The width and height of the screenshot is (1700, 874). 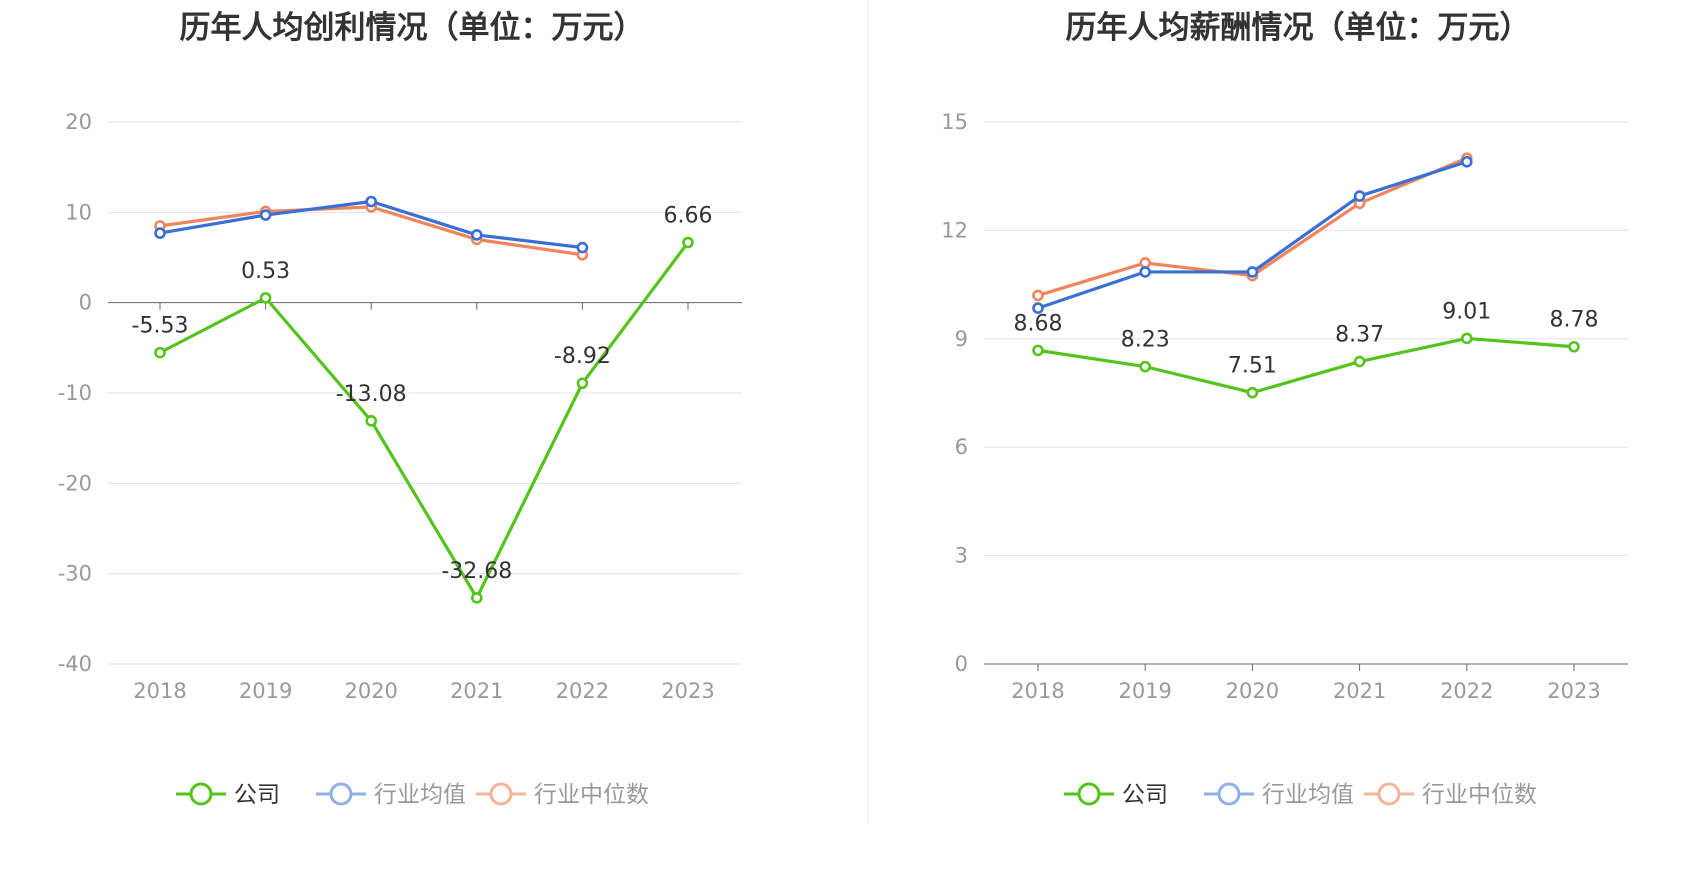 I want to click on data-label: 9.01, so click(x=1466, y=311).